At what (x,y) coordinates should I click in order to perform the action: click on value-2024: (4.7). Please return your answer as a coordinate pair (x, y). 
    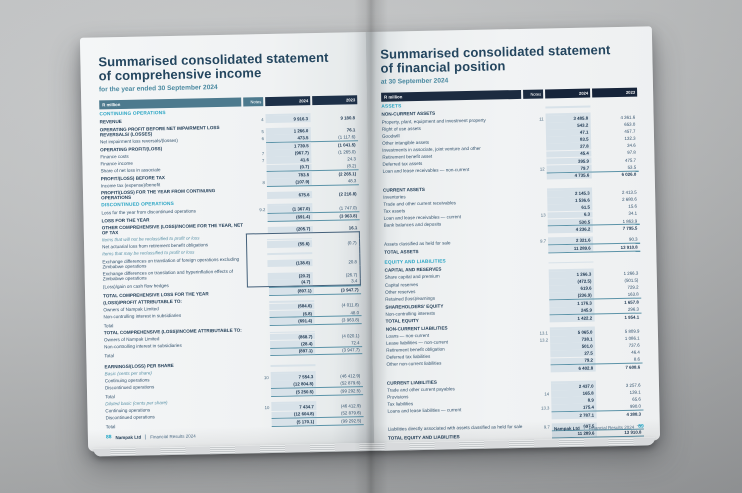
    Looking at the image, I should click on (290, 282).